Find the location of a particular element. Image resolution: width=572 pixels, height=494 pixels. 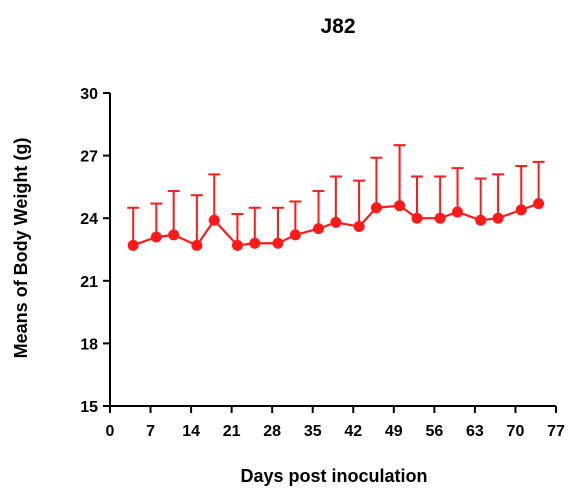

y-tick-label: 18 is located at coordinates (89, 344).